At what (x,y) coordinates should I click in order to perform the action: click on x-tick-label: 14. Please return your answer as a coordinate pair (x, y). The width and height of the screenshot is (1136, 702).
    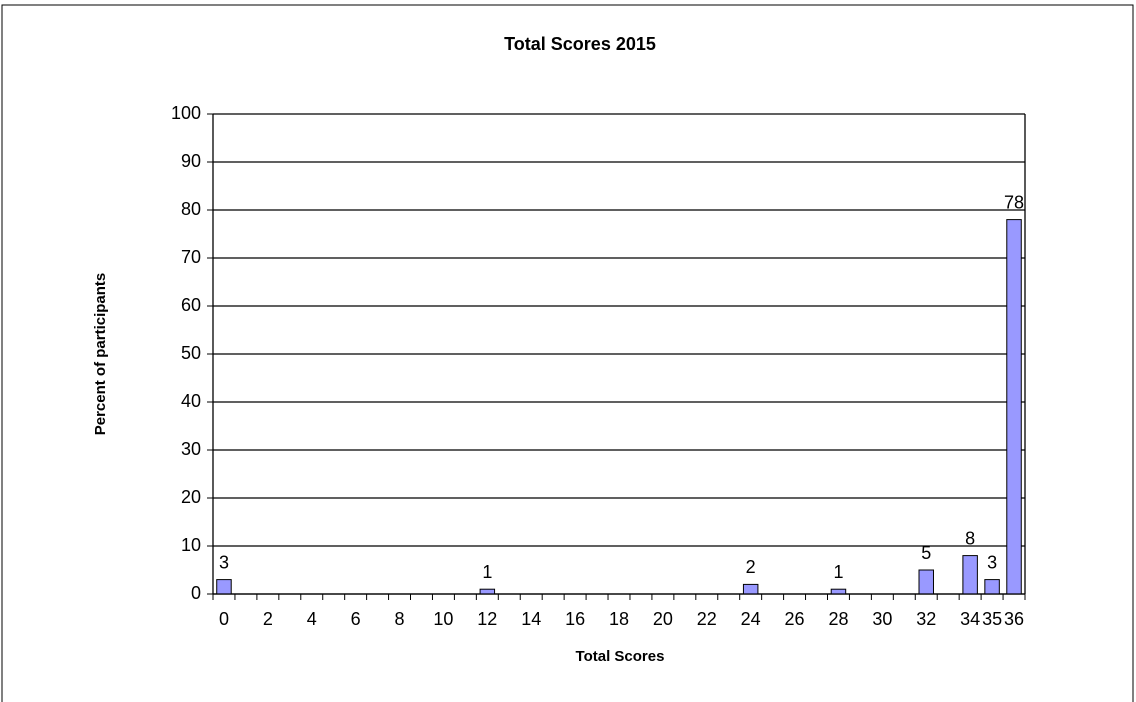
    Looking at the image, I should click on (531, 619).